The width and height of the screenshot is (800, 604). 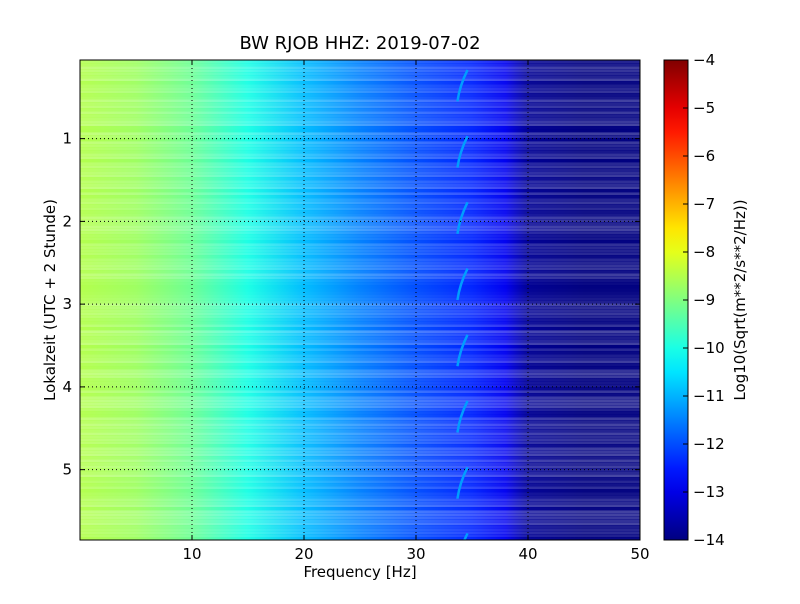 I want to click on x-tick-label: 30, so click(x=415, y=554).